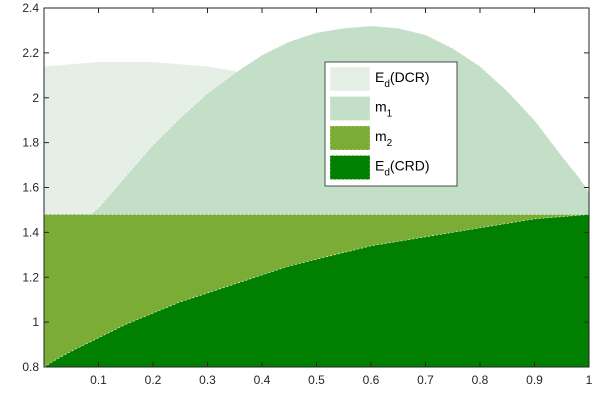 The width and height of the screenshot is (596, 396). What do you see at coordinates (350, 167) in the screenshot?
I see `legend-swatch-ed_crd` at bounding box center [350, 167].